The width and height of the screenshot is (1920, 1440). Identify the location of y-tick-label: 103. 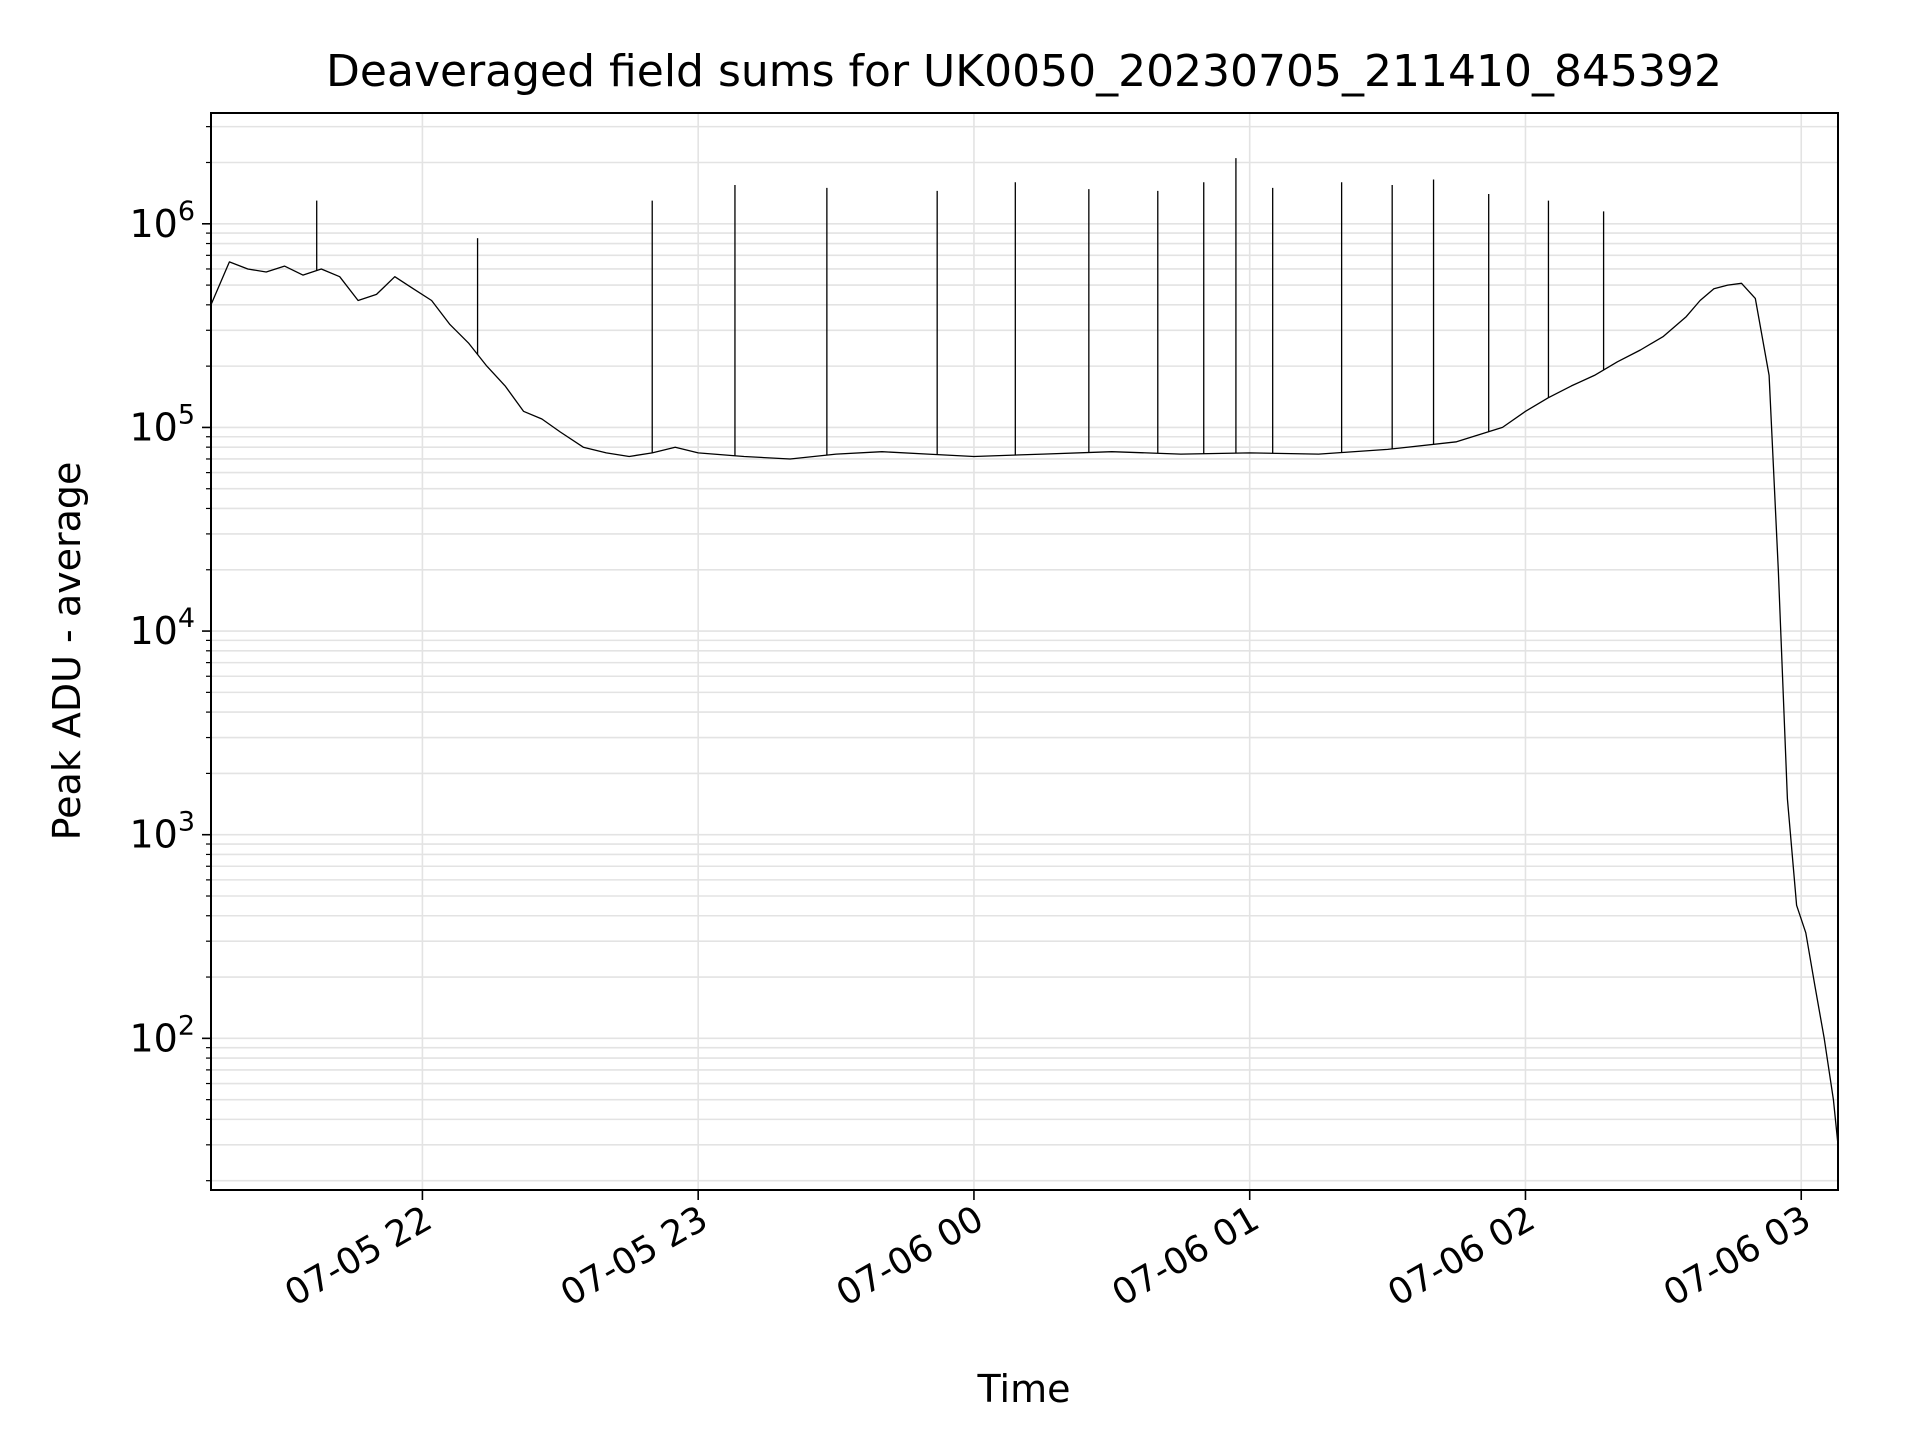
(162, 832).